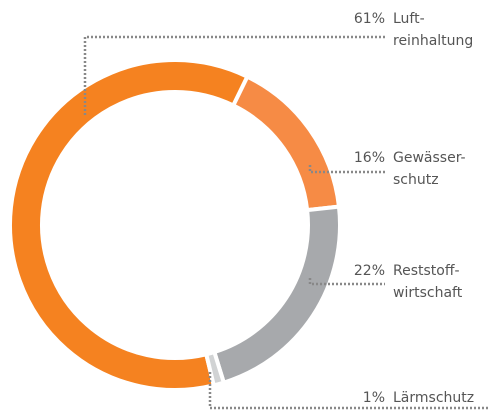 This screenshot has height=414, width=498. What do you see at coordinates (369, 19) in the screenshot?
I see `value-label: 61%` at bounding box center [369, 19].